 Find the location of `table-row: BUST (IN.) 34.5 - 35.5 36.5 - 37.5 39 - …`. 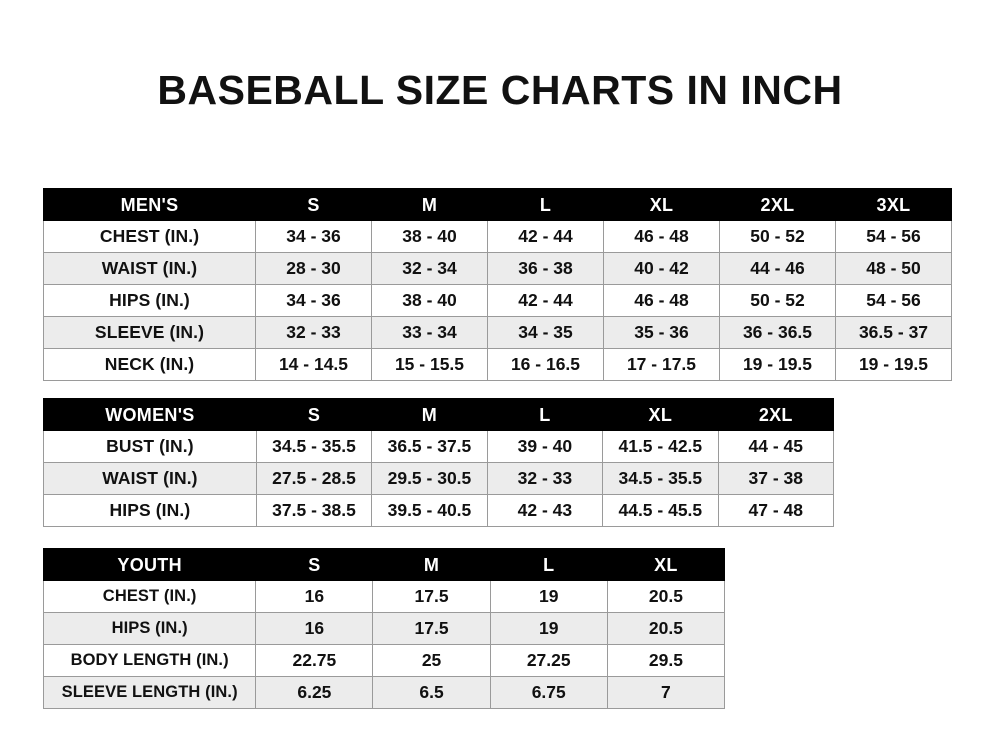

table-row: BUST (IN.) 34.5 - 35.5 36.5 - 37.5 39 - … is located at coordinates (439, 446).